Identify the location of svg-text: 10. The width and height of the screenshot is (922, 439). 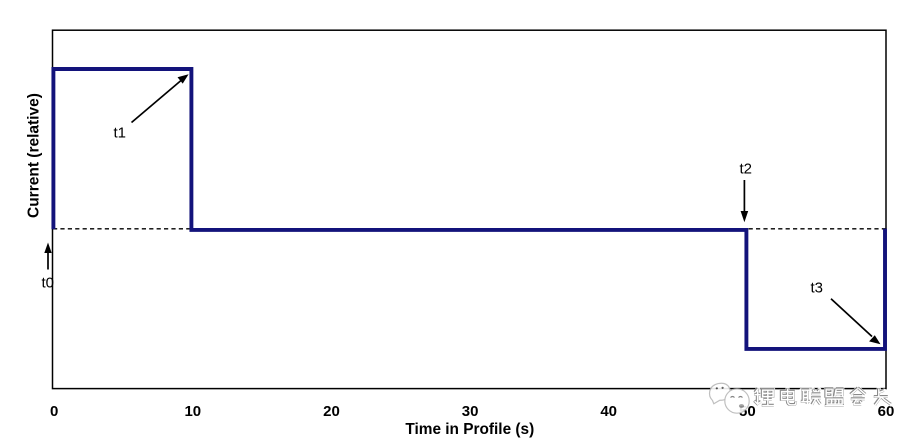
(192, 411).